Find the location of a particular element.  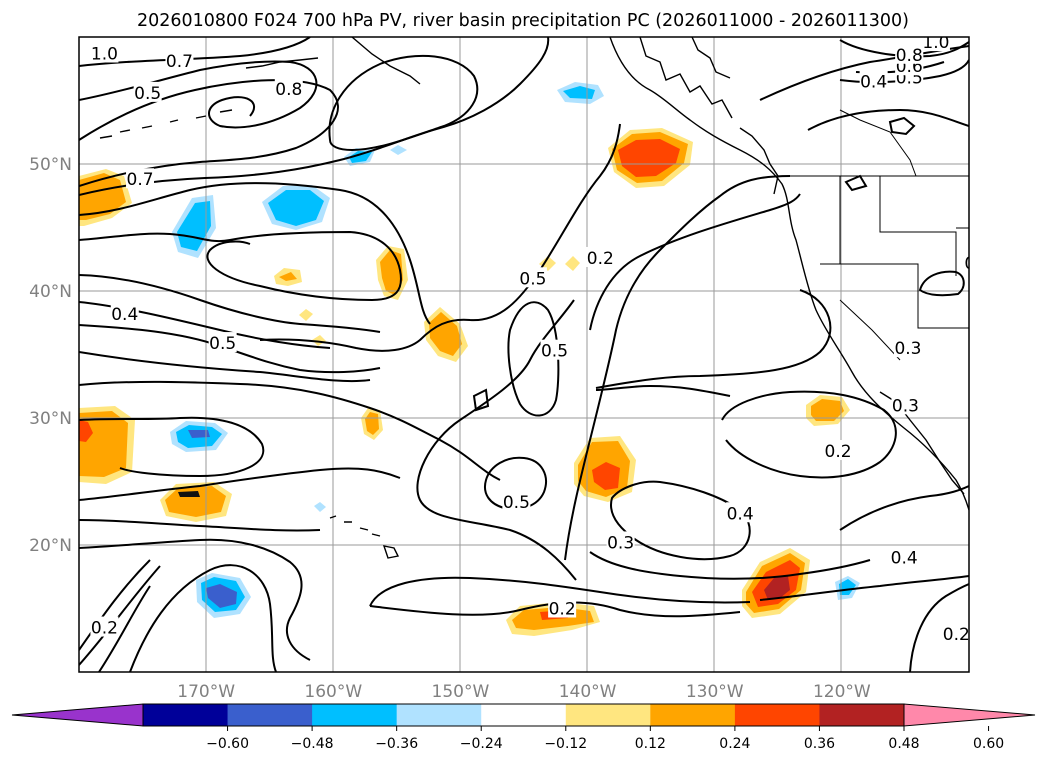

y-tick-label: 50°N is located at coordinates (50, 165).